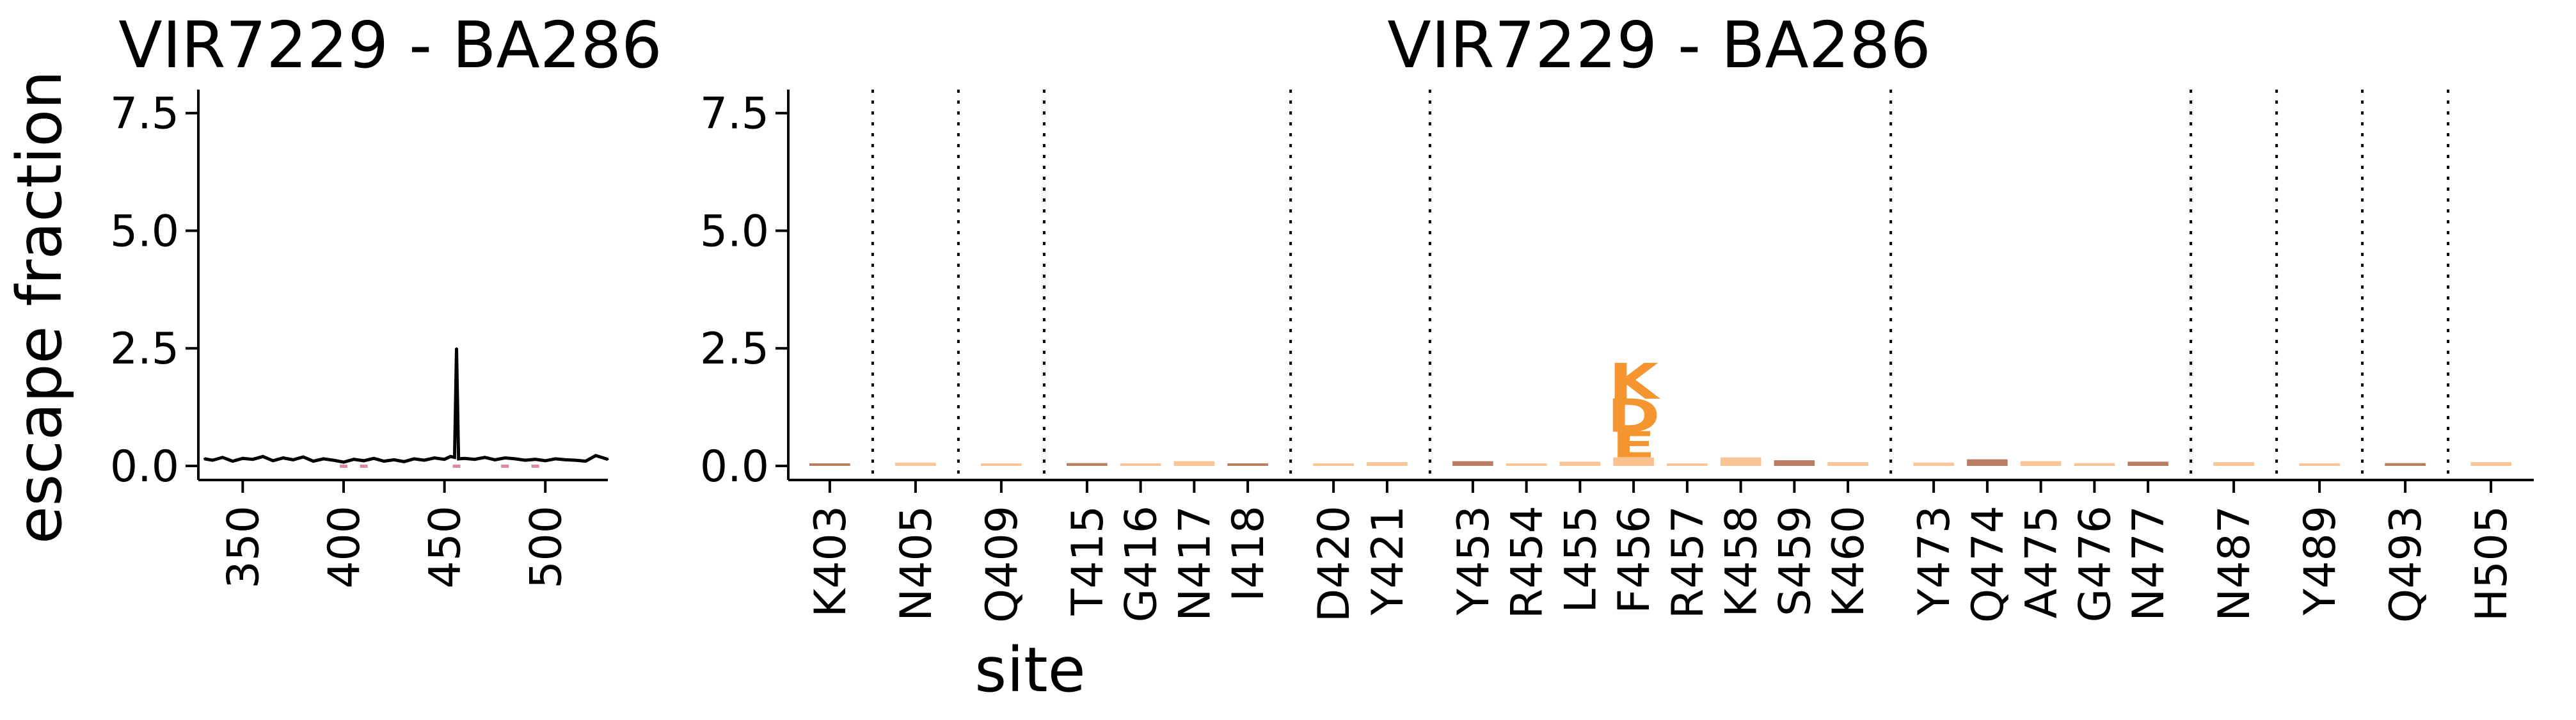  What do you see at coordinates (830, 464) in the screenshot?
I see `site-bar-K403` at bounding box center [830, 464].